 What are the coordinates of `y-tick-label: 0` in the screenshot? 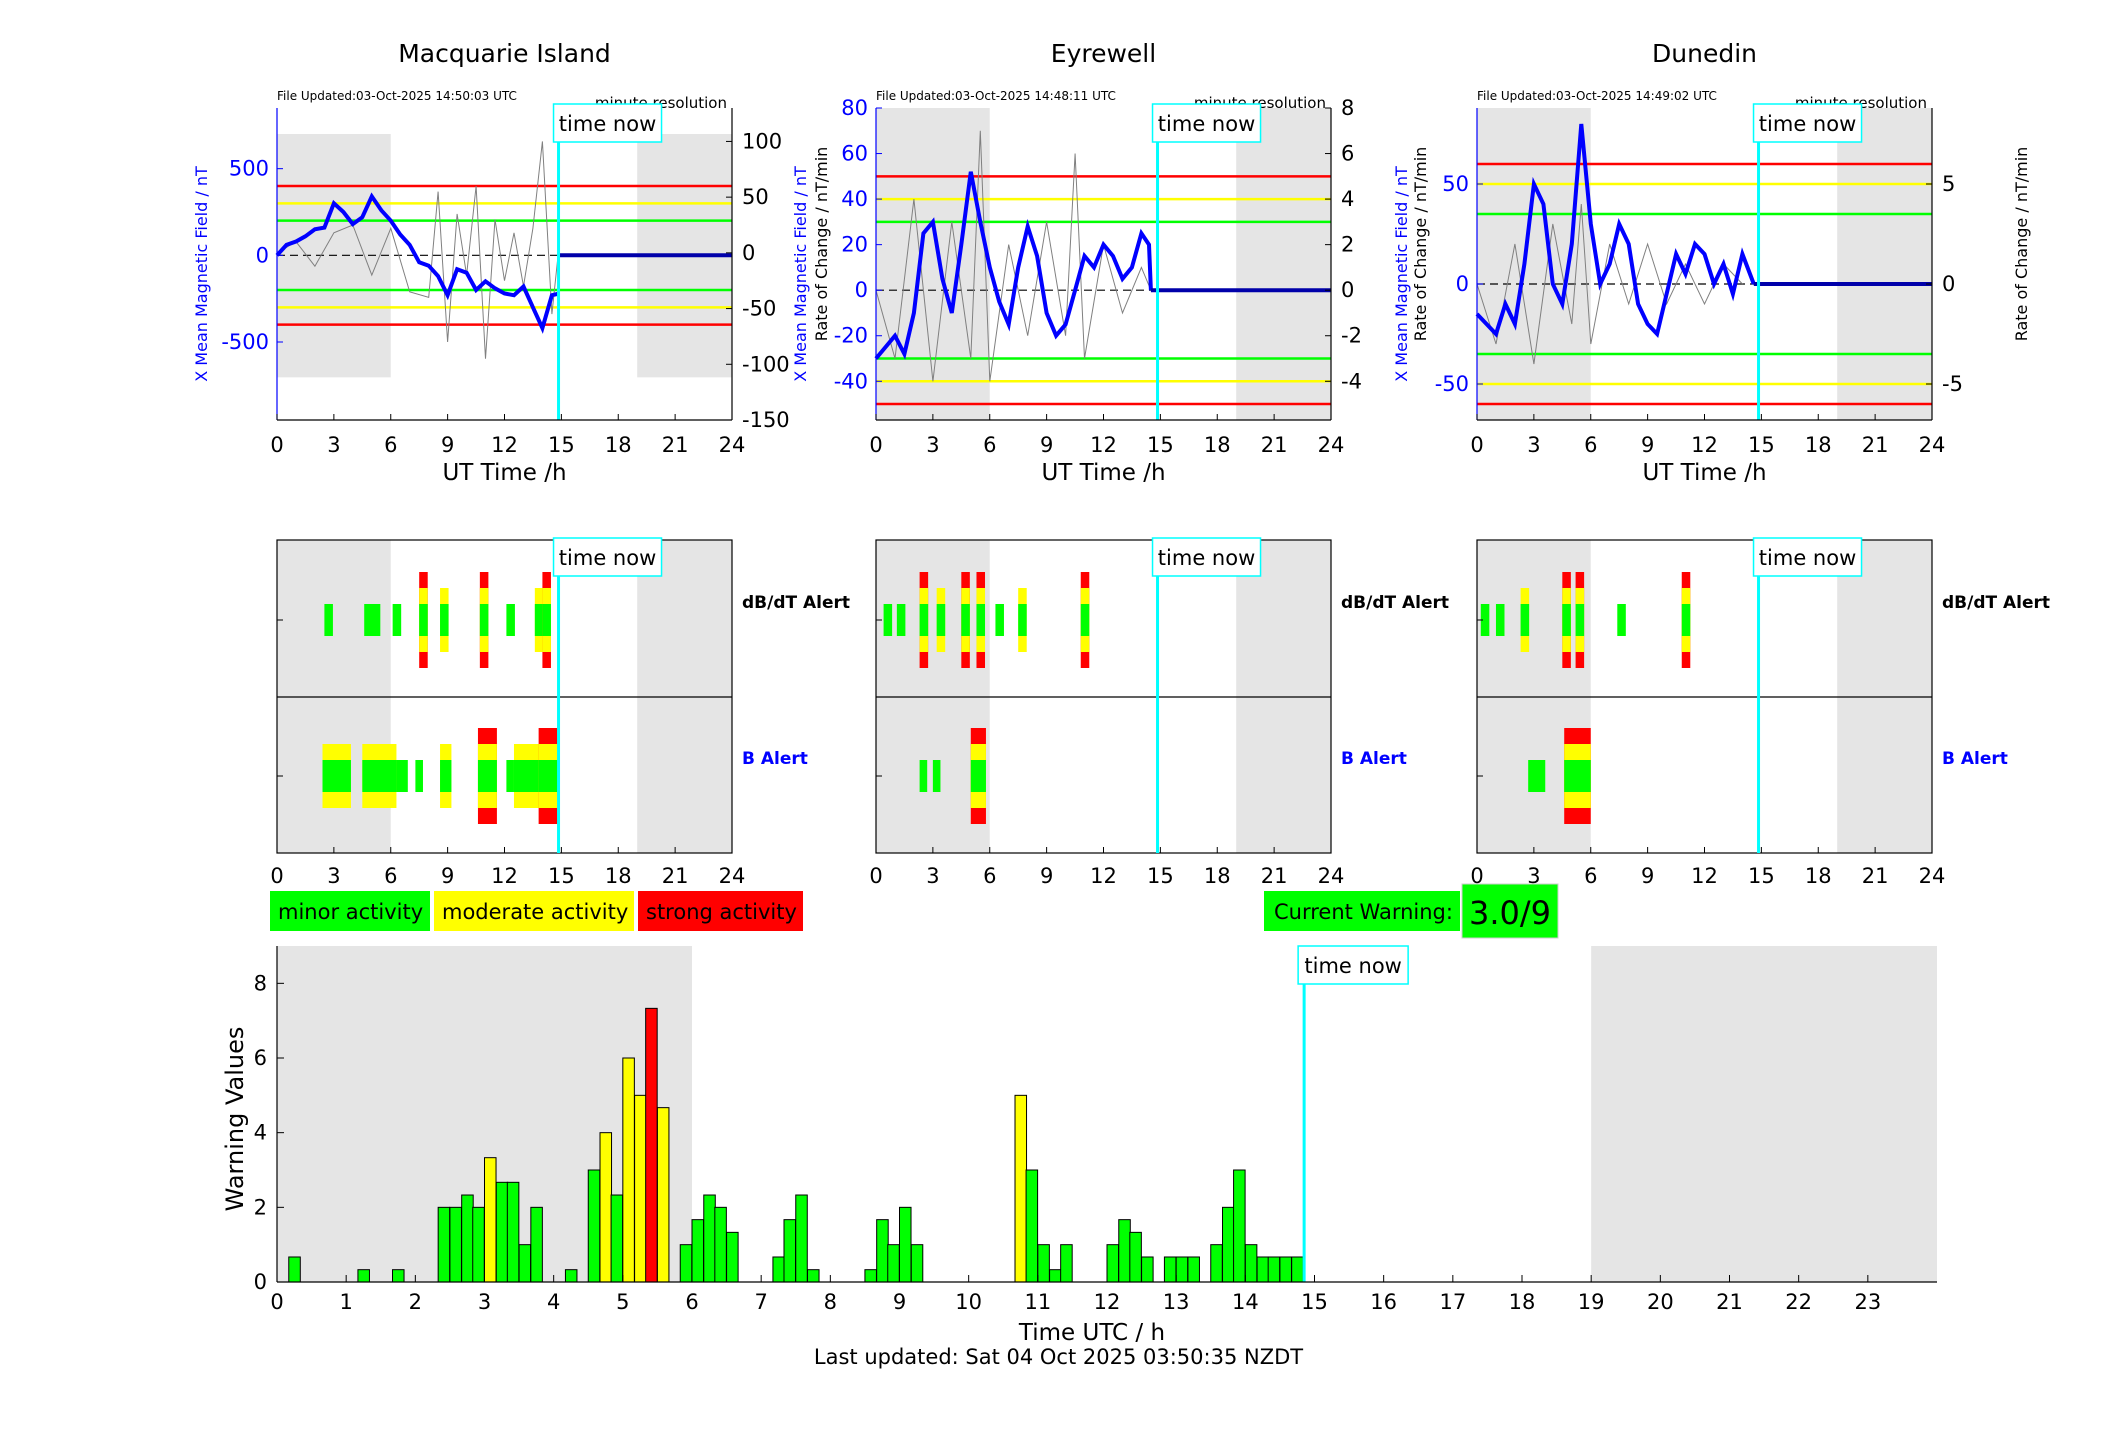 It's located at (260, 1282).